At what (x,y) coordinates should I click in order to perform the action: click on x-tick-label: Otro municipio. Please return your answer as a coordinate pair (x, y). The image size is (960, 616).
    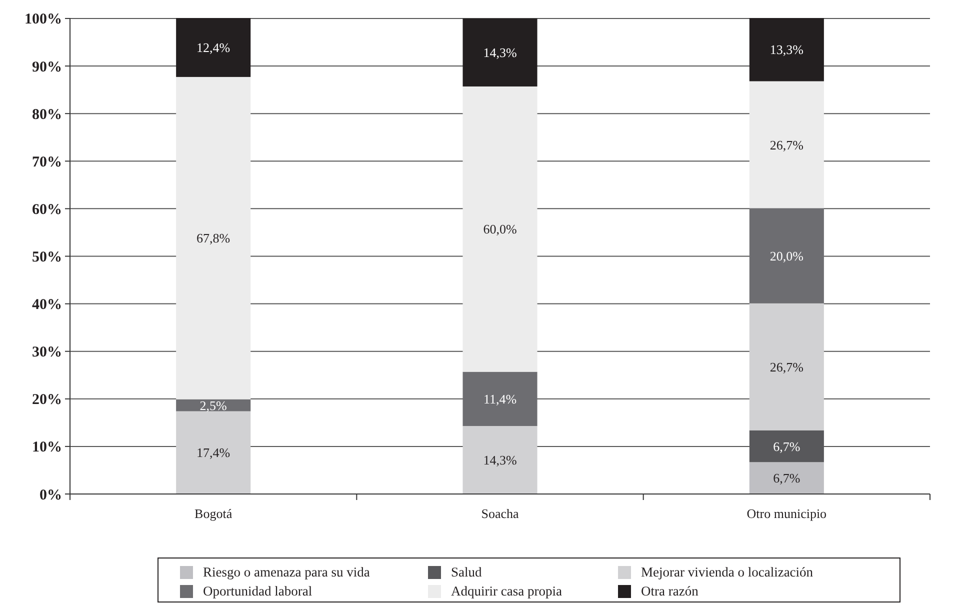
    Looking at the image, I should click on (786, 513).